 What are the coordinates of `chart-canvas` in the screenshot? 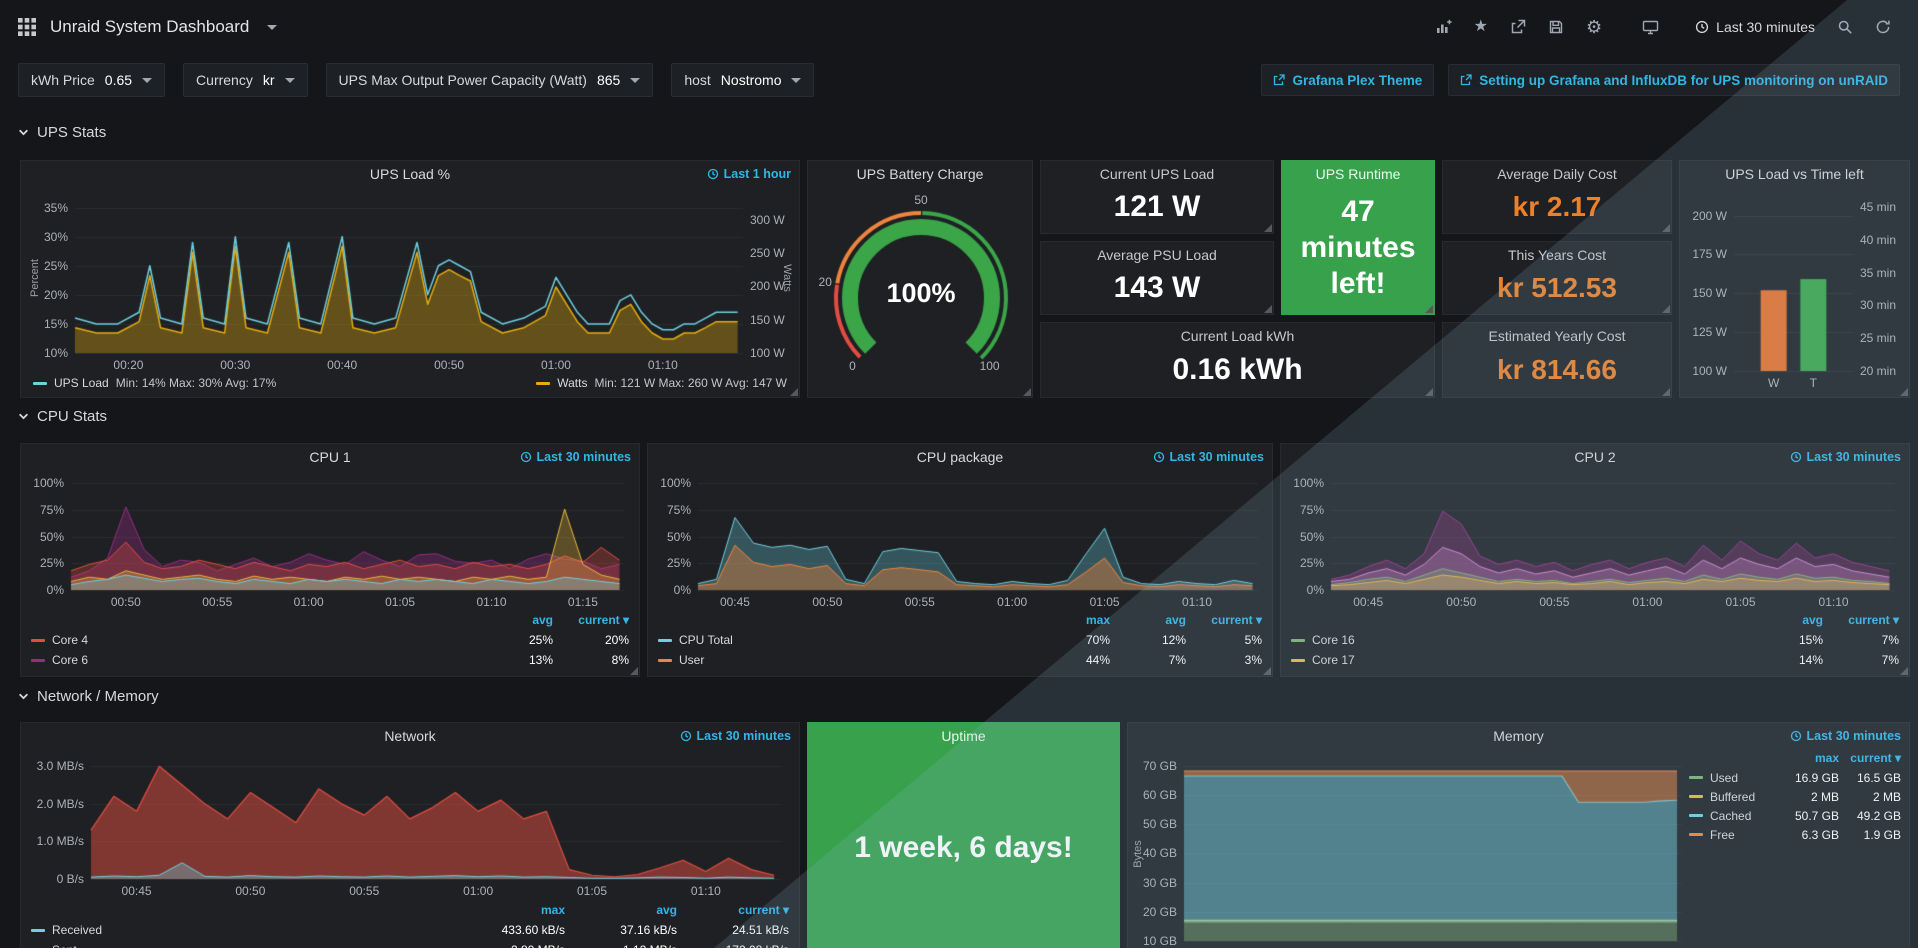 It's located at (921, 290).